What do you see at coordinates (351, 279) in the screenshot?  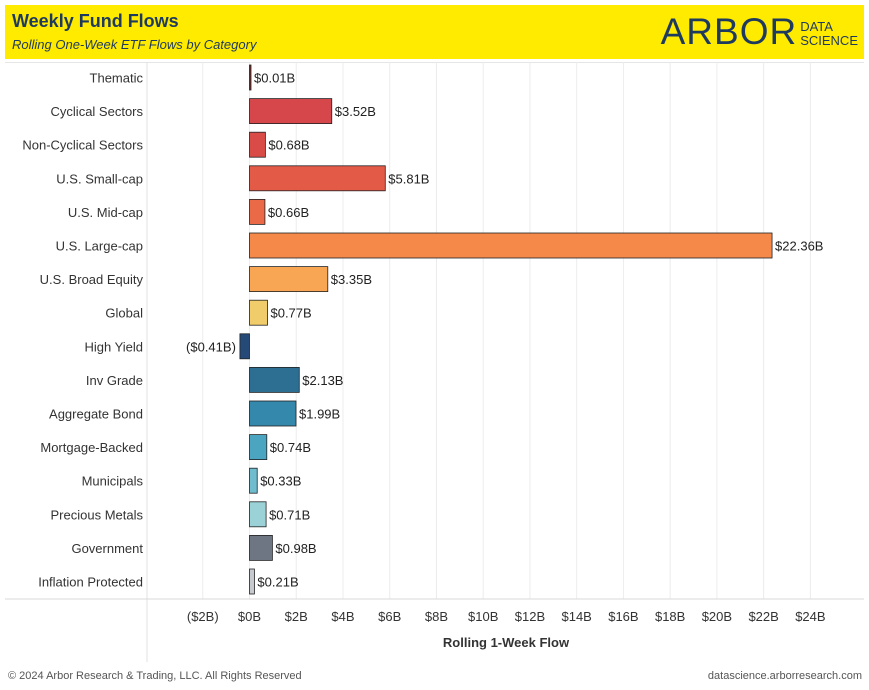 I see `data-label: $3.35B` at bounding box center [351, 279].